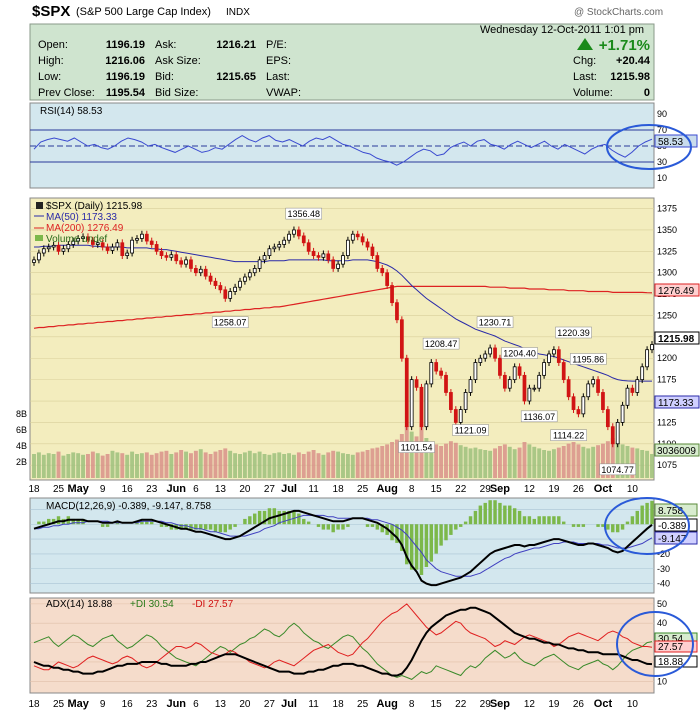 This screenshot has height=712, width=700. What do you see at coordinates (39, 205) in the screenshot?
I see `price-legend-swatch` at bounding box center [39, 205].